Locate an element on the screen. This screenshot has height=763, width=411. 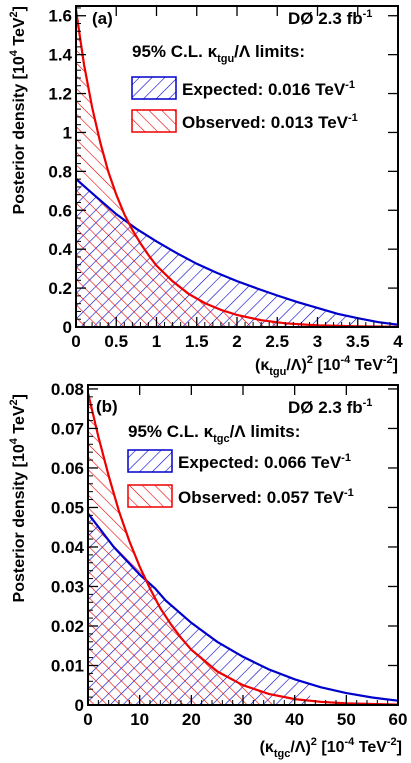
x-tick-label-a: 0.5 is located at coordinates (116, 341).